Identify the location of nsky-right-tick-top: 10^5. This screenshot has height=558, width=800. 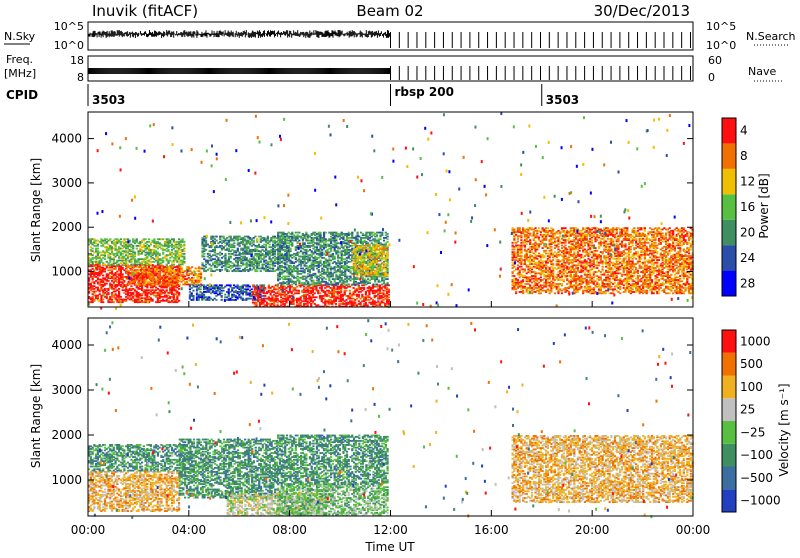
(721, 26).